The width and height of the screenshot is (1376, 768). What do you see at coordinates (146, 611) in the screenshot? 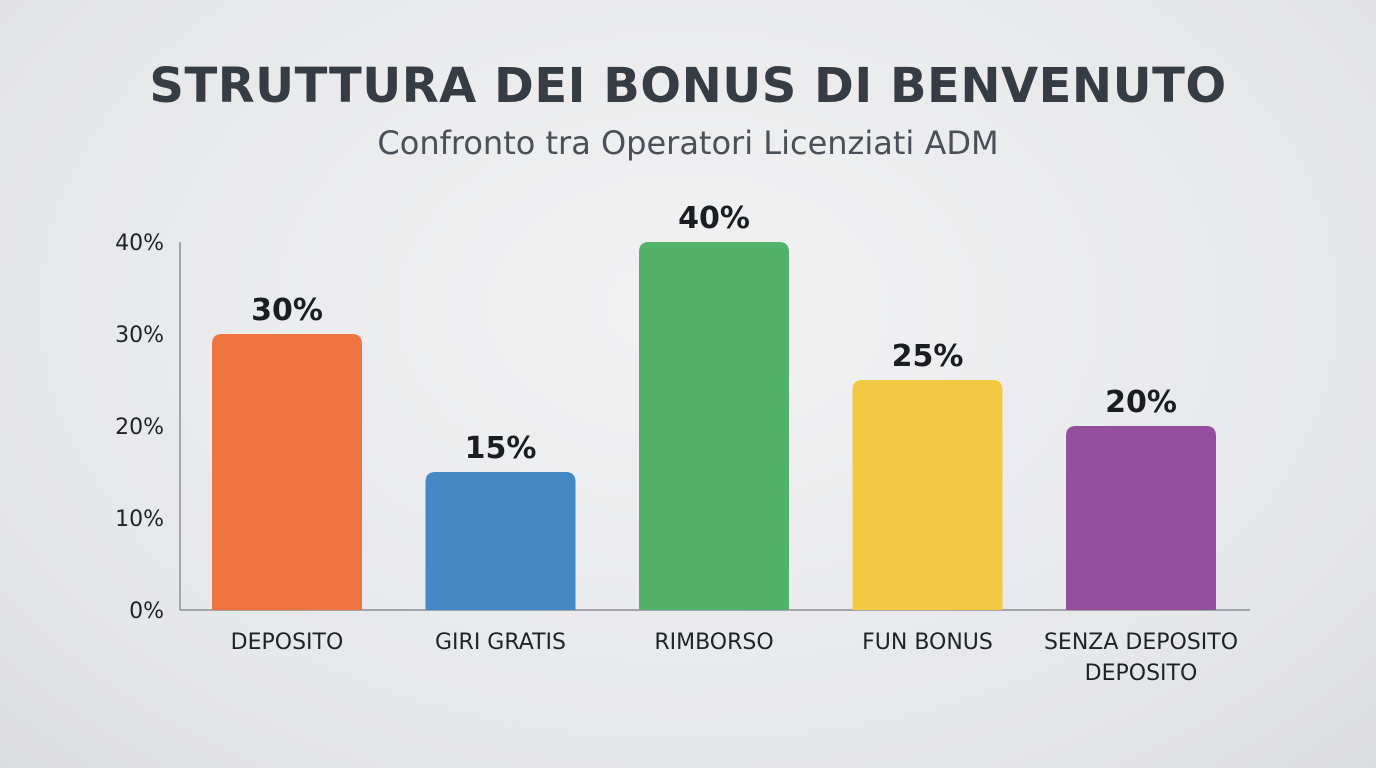
I see `y-tick-label: 0%` at bounding box center [146, 611].